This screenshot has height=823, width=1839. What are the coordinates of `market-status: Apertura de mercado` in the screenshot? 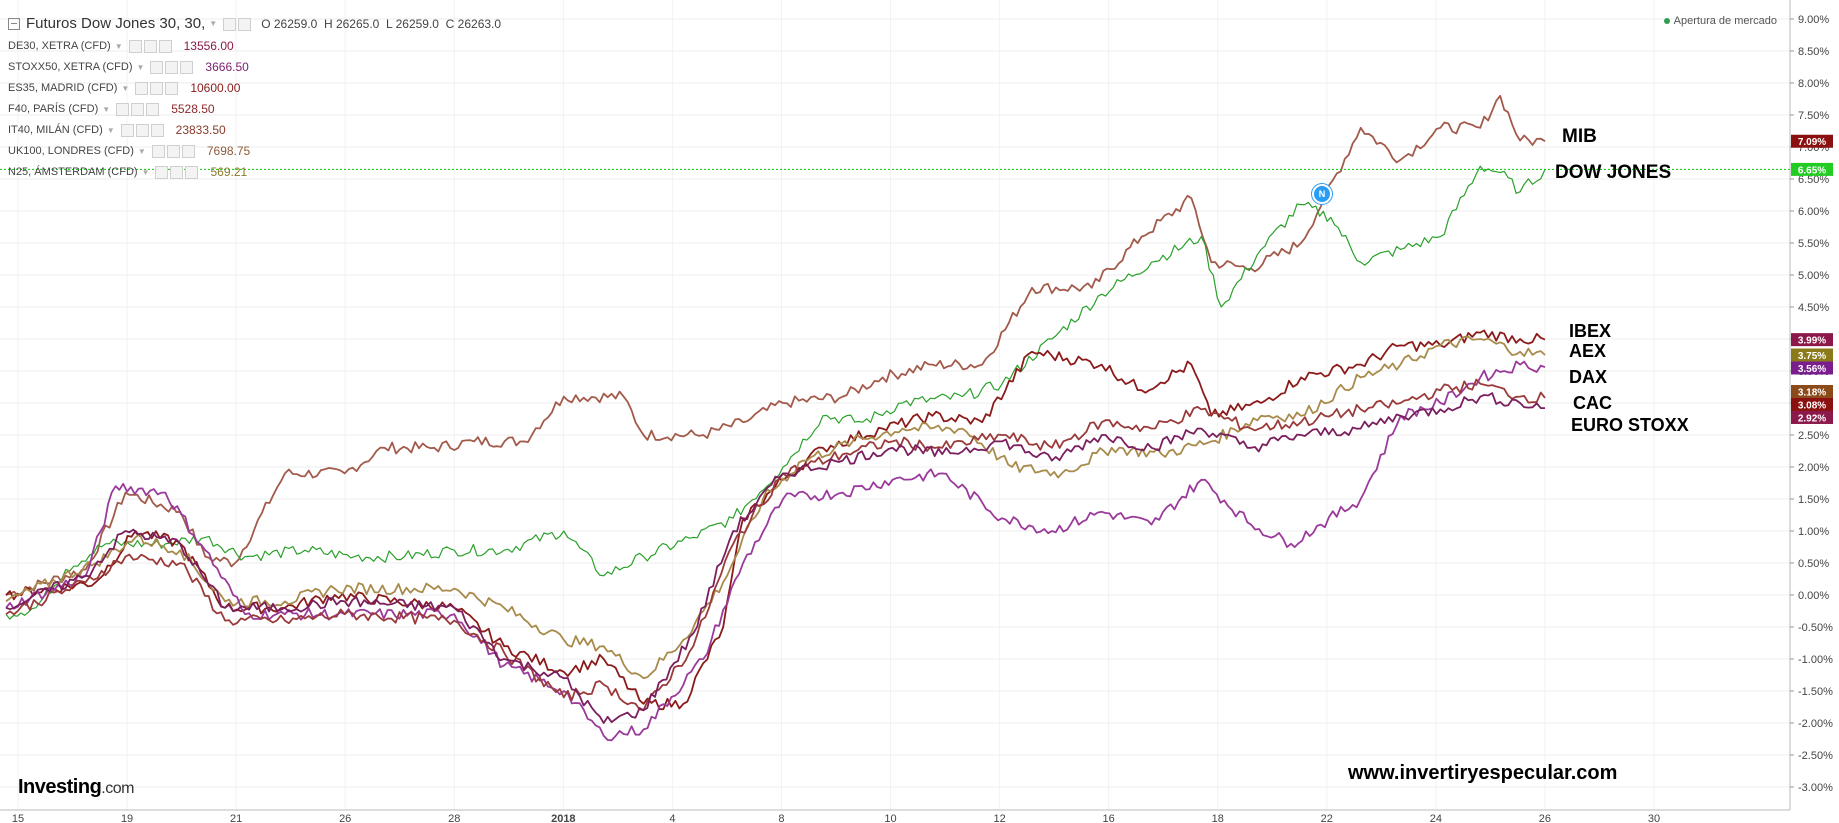 It's located at (1720, 21).